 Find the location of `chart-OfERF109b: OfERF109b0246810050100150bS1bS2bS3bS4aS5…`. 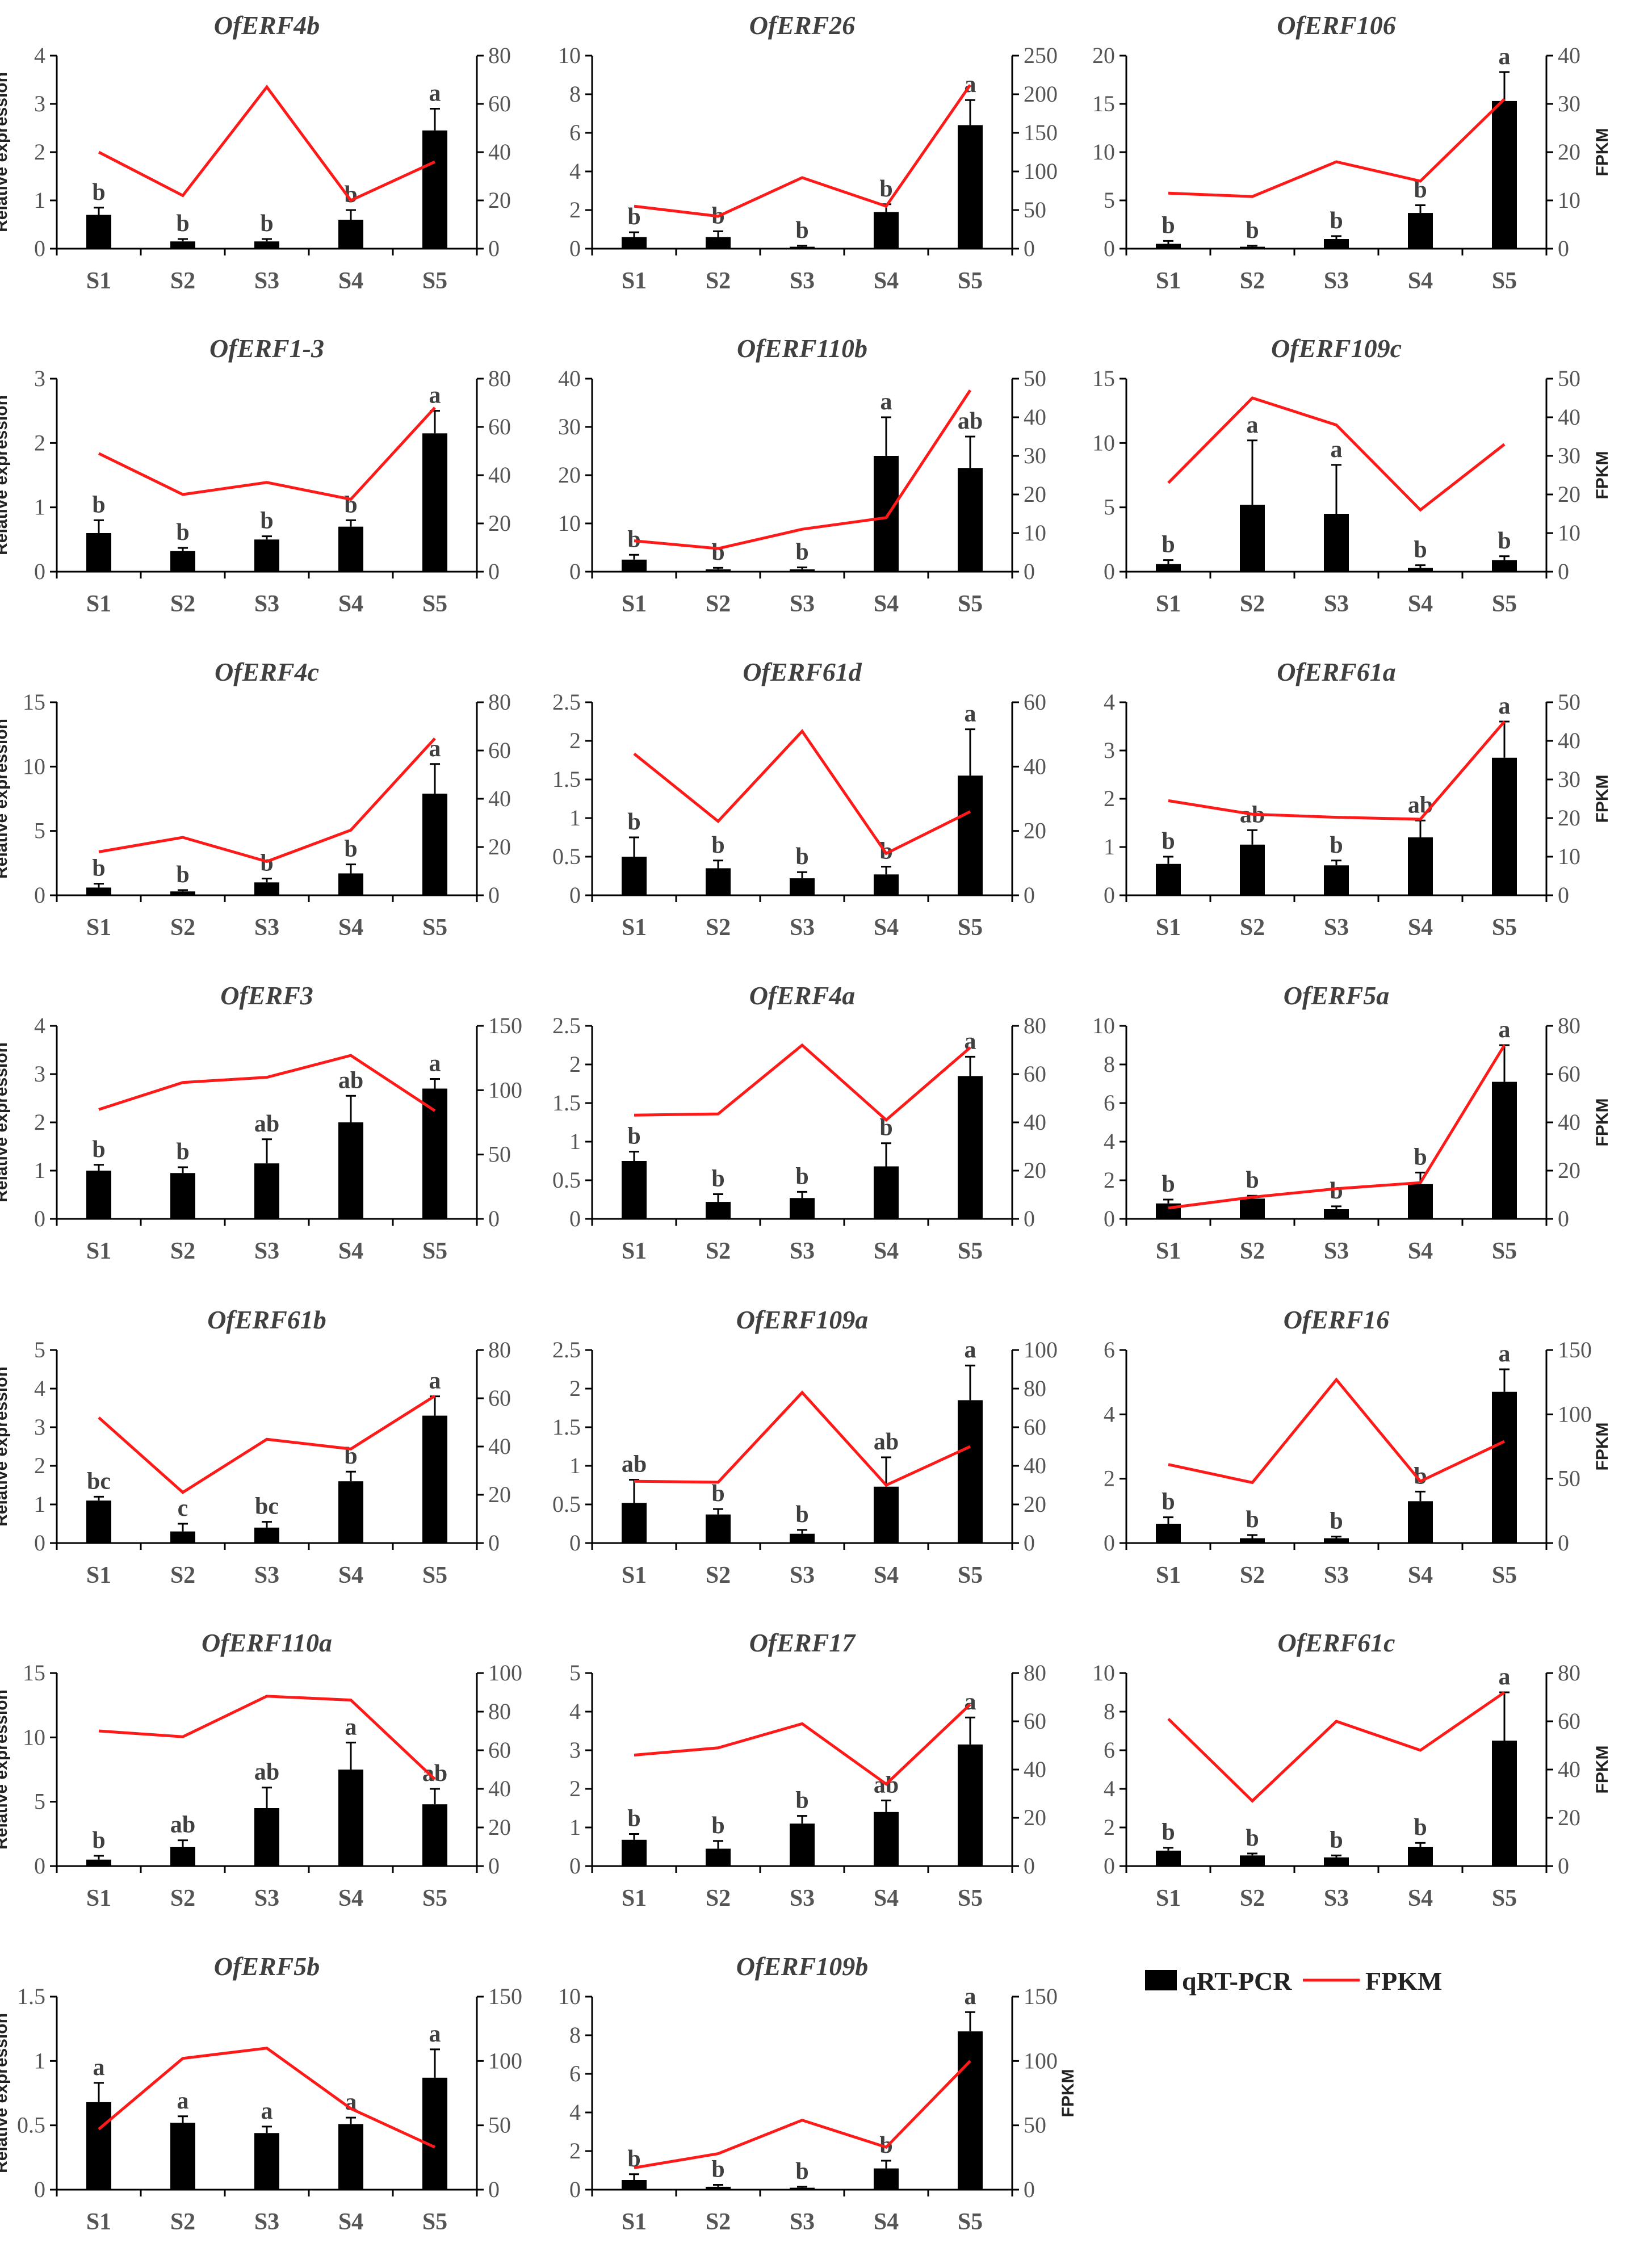

chart-OfERF109b: OfERF109b0246810050100150bS1bS2bS3bS4aS5… is located at coordinates (817, 2093).